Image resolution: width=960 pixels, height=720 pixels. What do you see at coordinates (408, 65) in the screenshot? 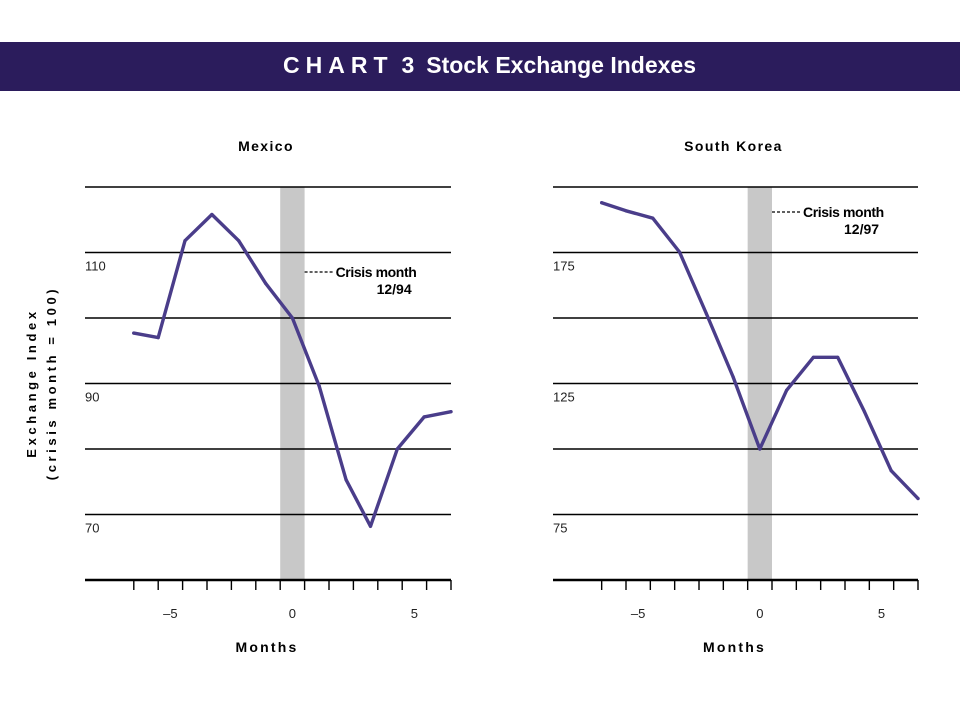
I see `chart-number: 3` at bounding box center [408, 65].